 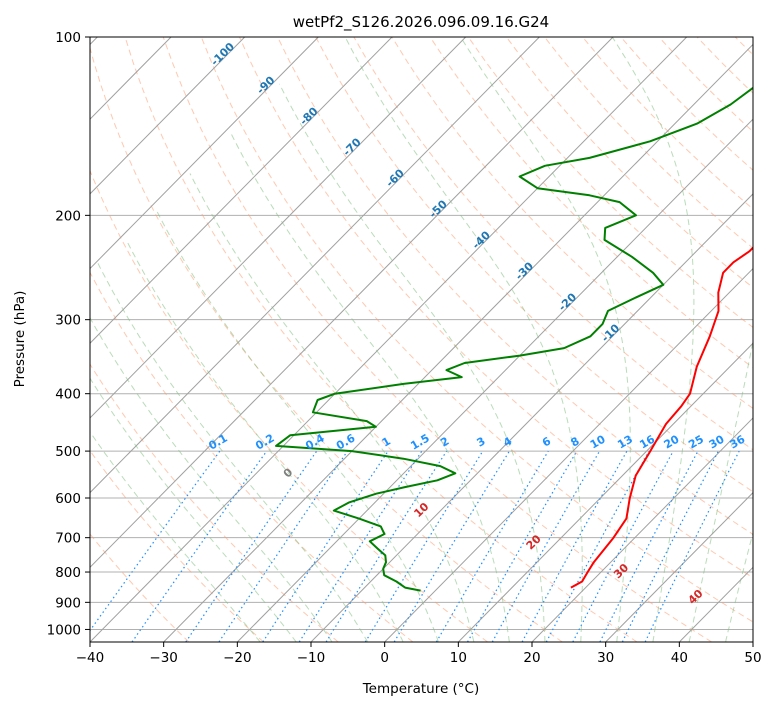 What do you see at coordinates (458, 658) in the screenshot?
I see `x-tick-label: 10` at bounding box center [458, 658].